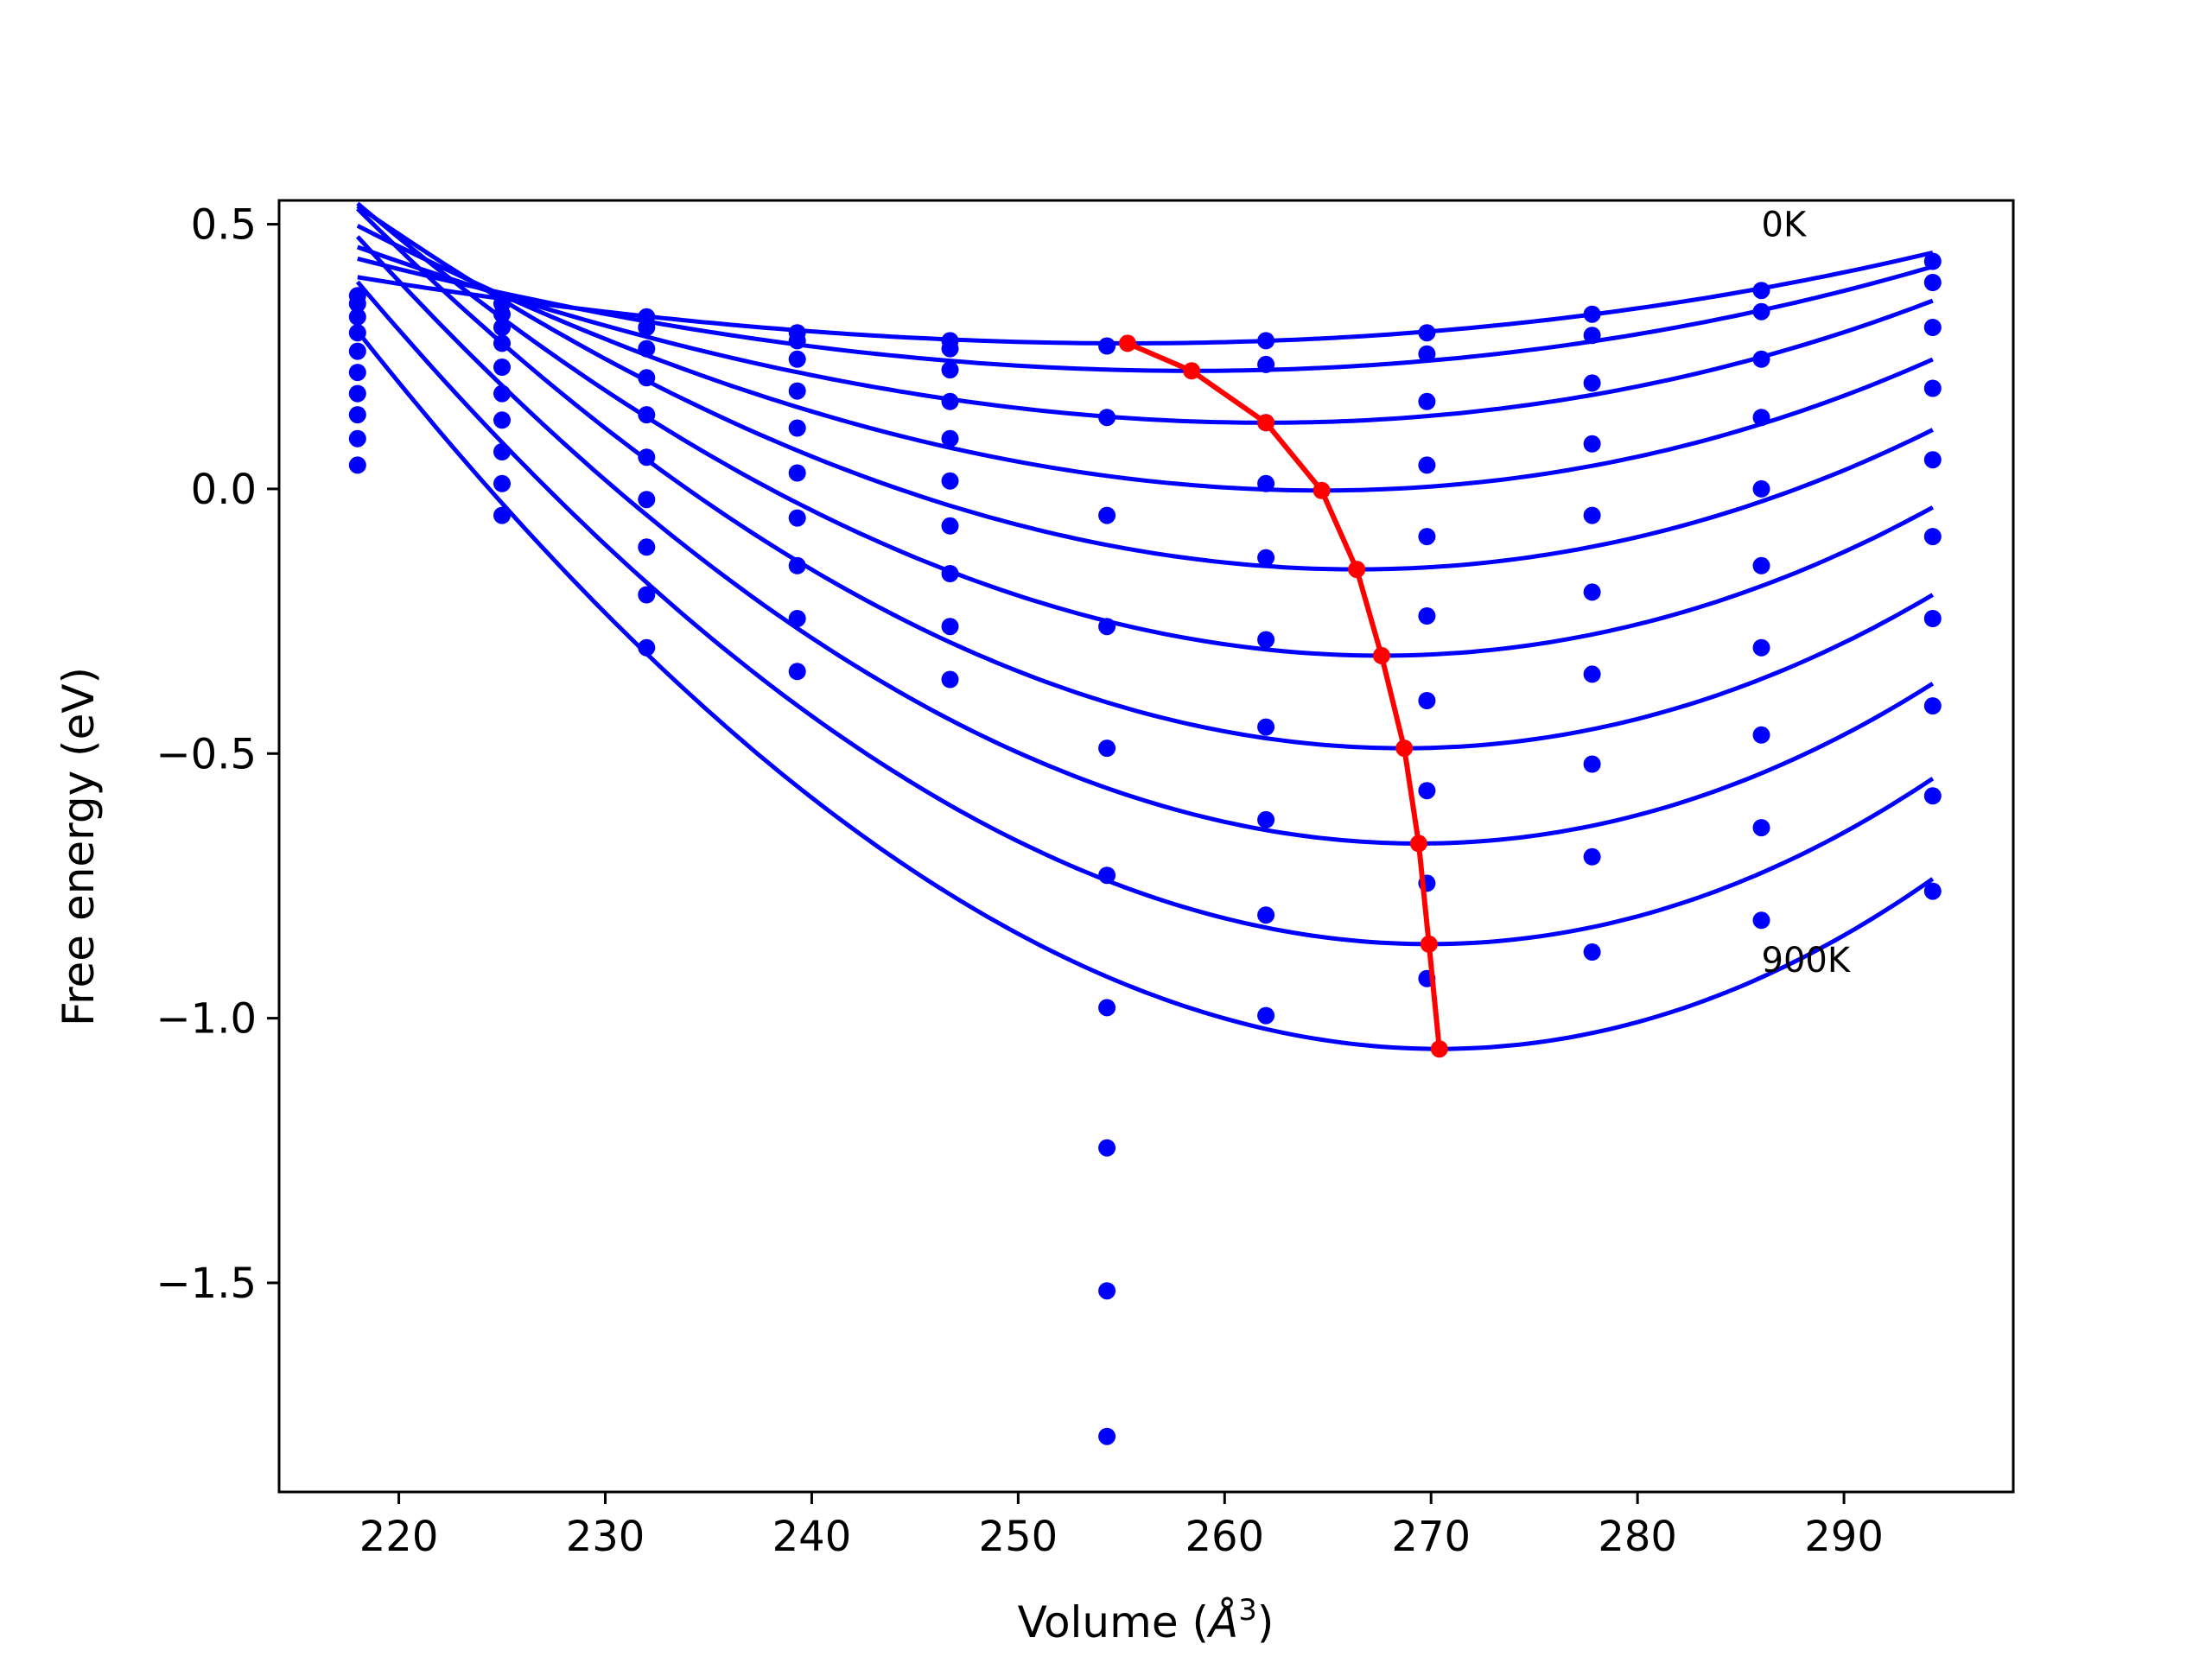 The width and height of the screenshot is (2212, 1663). I want to click on x-axis-label: Volume (Å3), so click(1146, 1620).